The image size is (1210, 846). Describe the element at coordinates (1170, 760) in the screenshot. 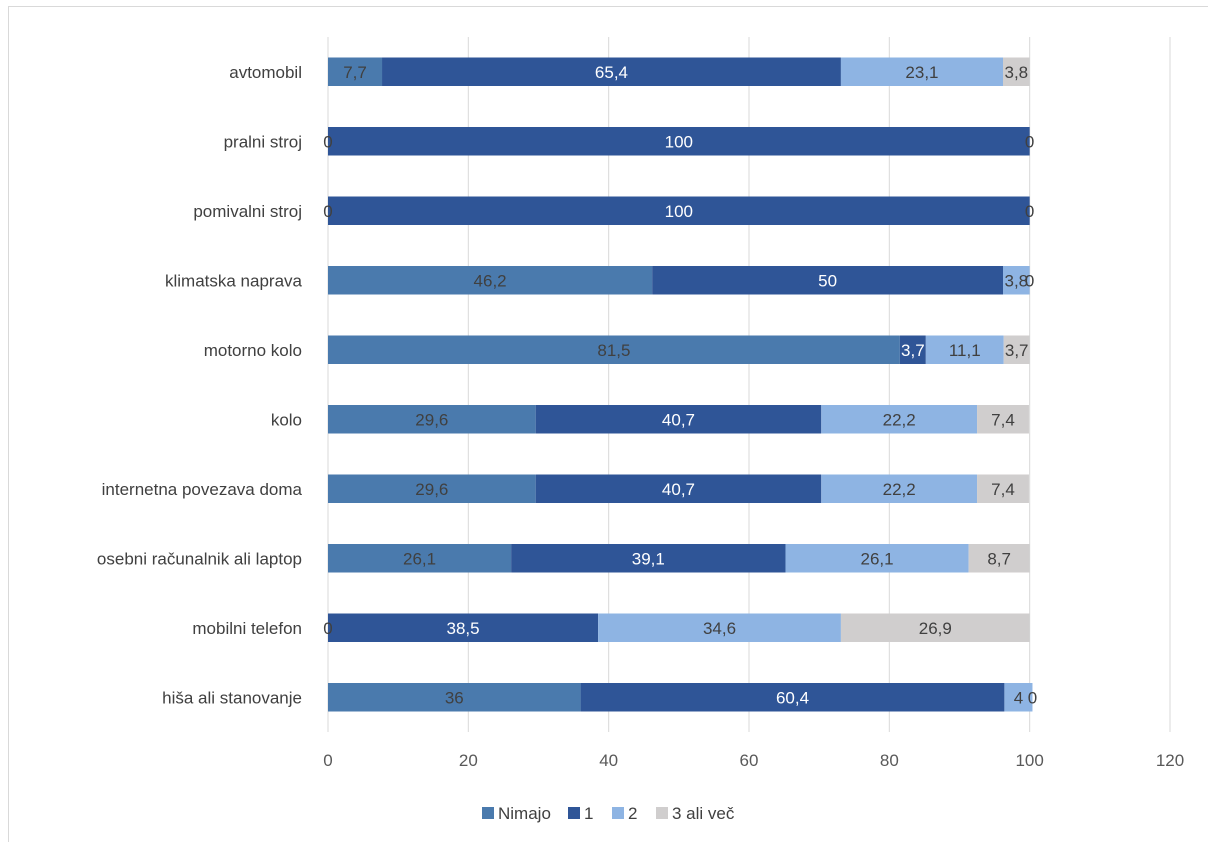

I see `x-tick-label: 120` at that location.